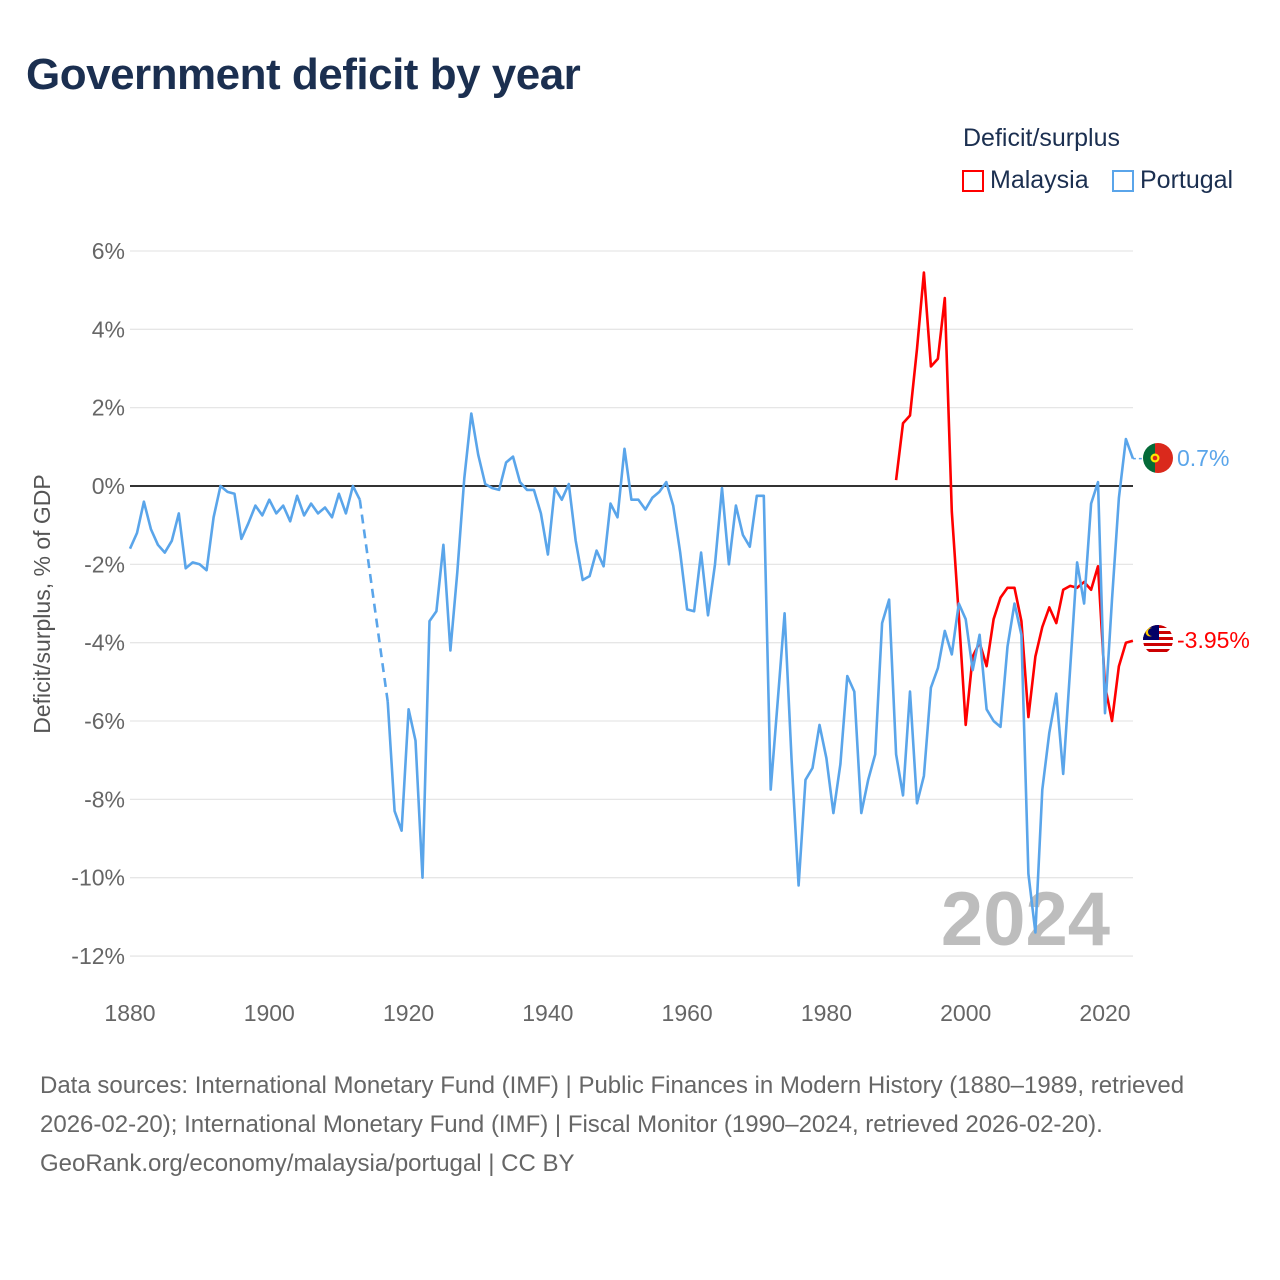 This screenshot has height=1280, width=1280. Describe the element at coordinates (98, 878) in the screenshot. I see `y-tick-label: -10%` at that location.